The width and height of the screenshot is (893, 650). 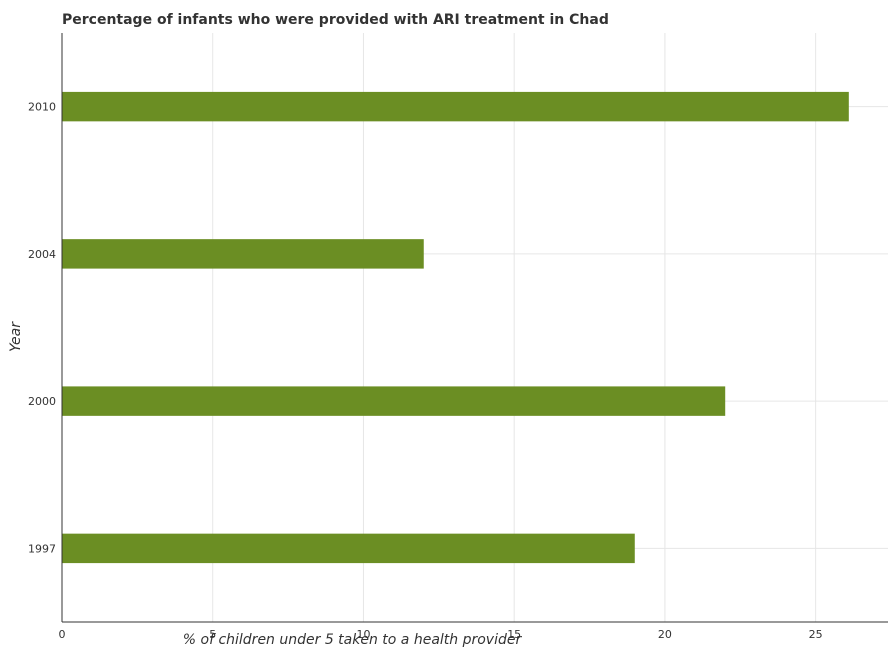 I want to click on y-tick-labels: 1997 2000 2004 2010, so click(x=42, y=328).